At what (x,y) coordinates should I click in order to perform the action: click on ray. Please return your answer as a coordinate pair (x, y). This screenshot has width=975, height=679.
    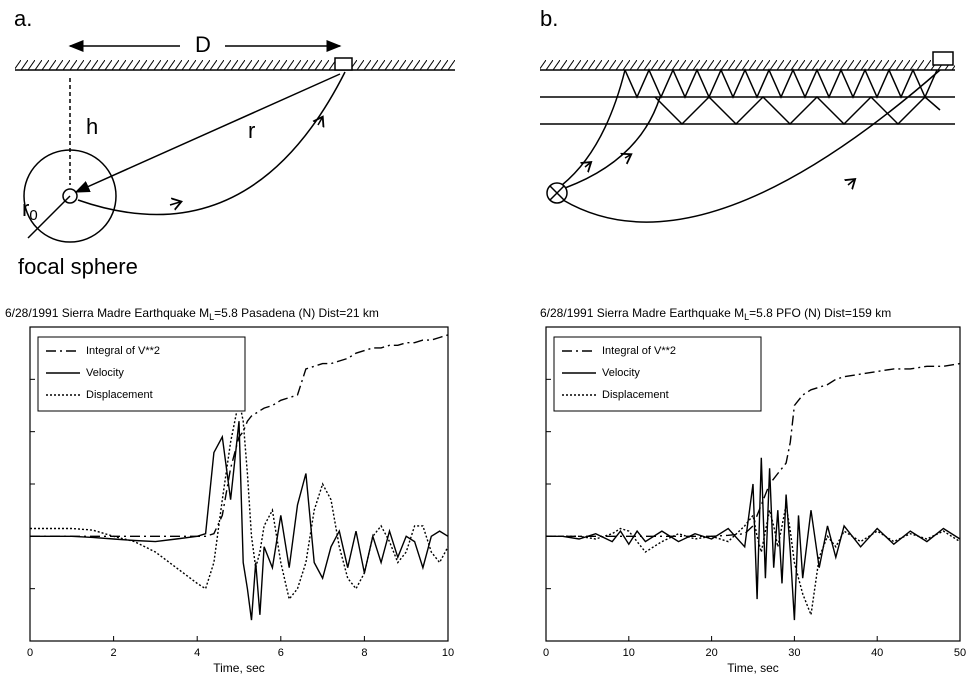
    Looking at the image, I should click on (207, 133).